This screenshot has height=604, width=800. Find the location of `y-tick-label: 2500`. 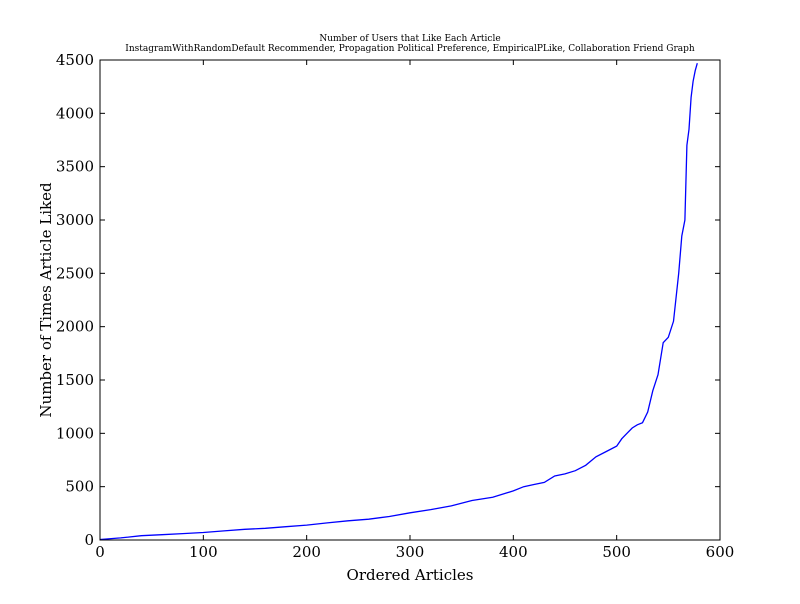

y-tick-label: 2500 is located at coordinates (75, 273).